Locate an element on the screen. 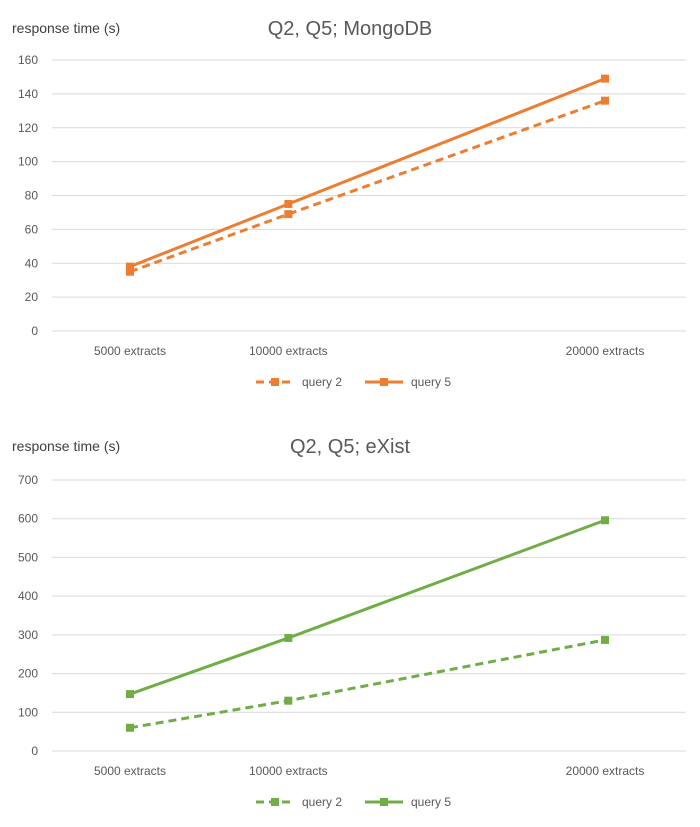 Image resolution: width=700 pixels, height=827 pixels. y-tick-label: 500 is located at coordinates (28, 557).